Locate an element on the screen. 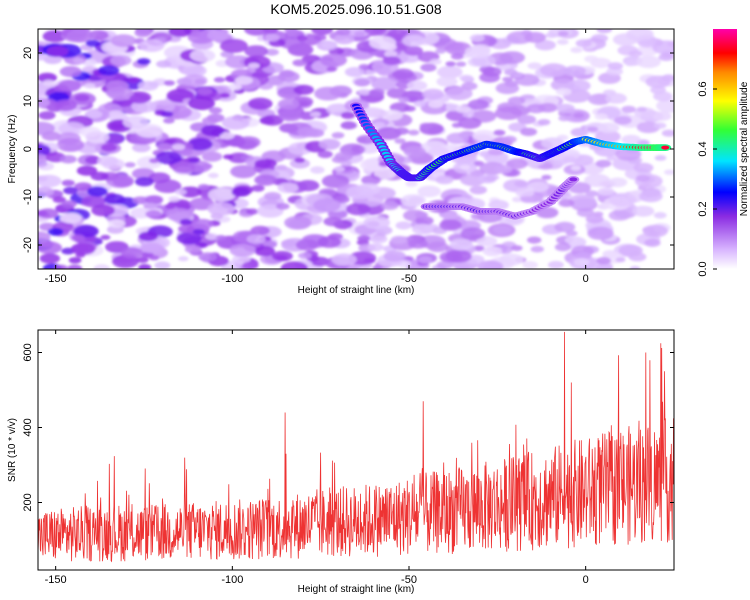 This screenshot has width=750, height=600. snr-x-label: Height of straight line (km) is located at coordinates (356, 589).